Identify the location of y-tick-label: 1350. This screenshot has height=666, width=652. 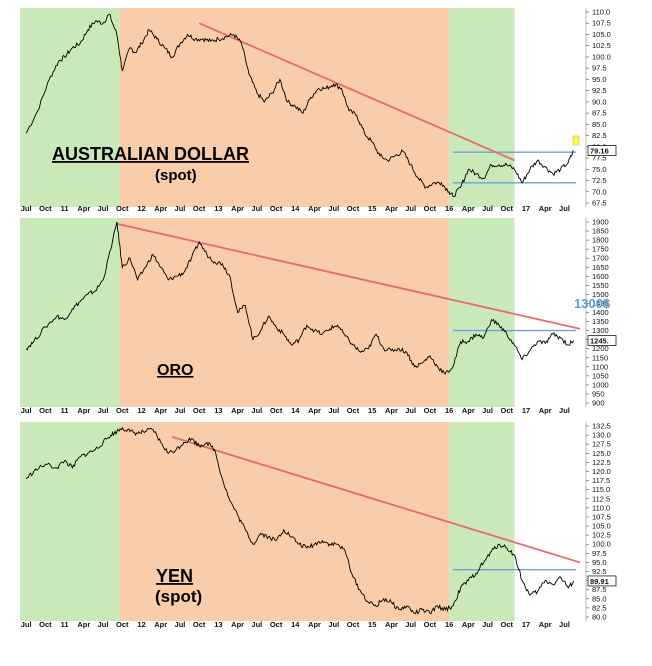
(600, 321).